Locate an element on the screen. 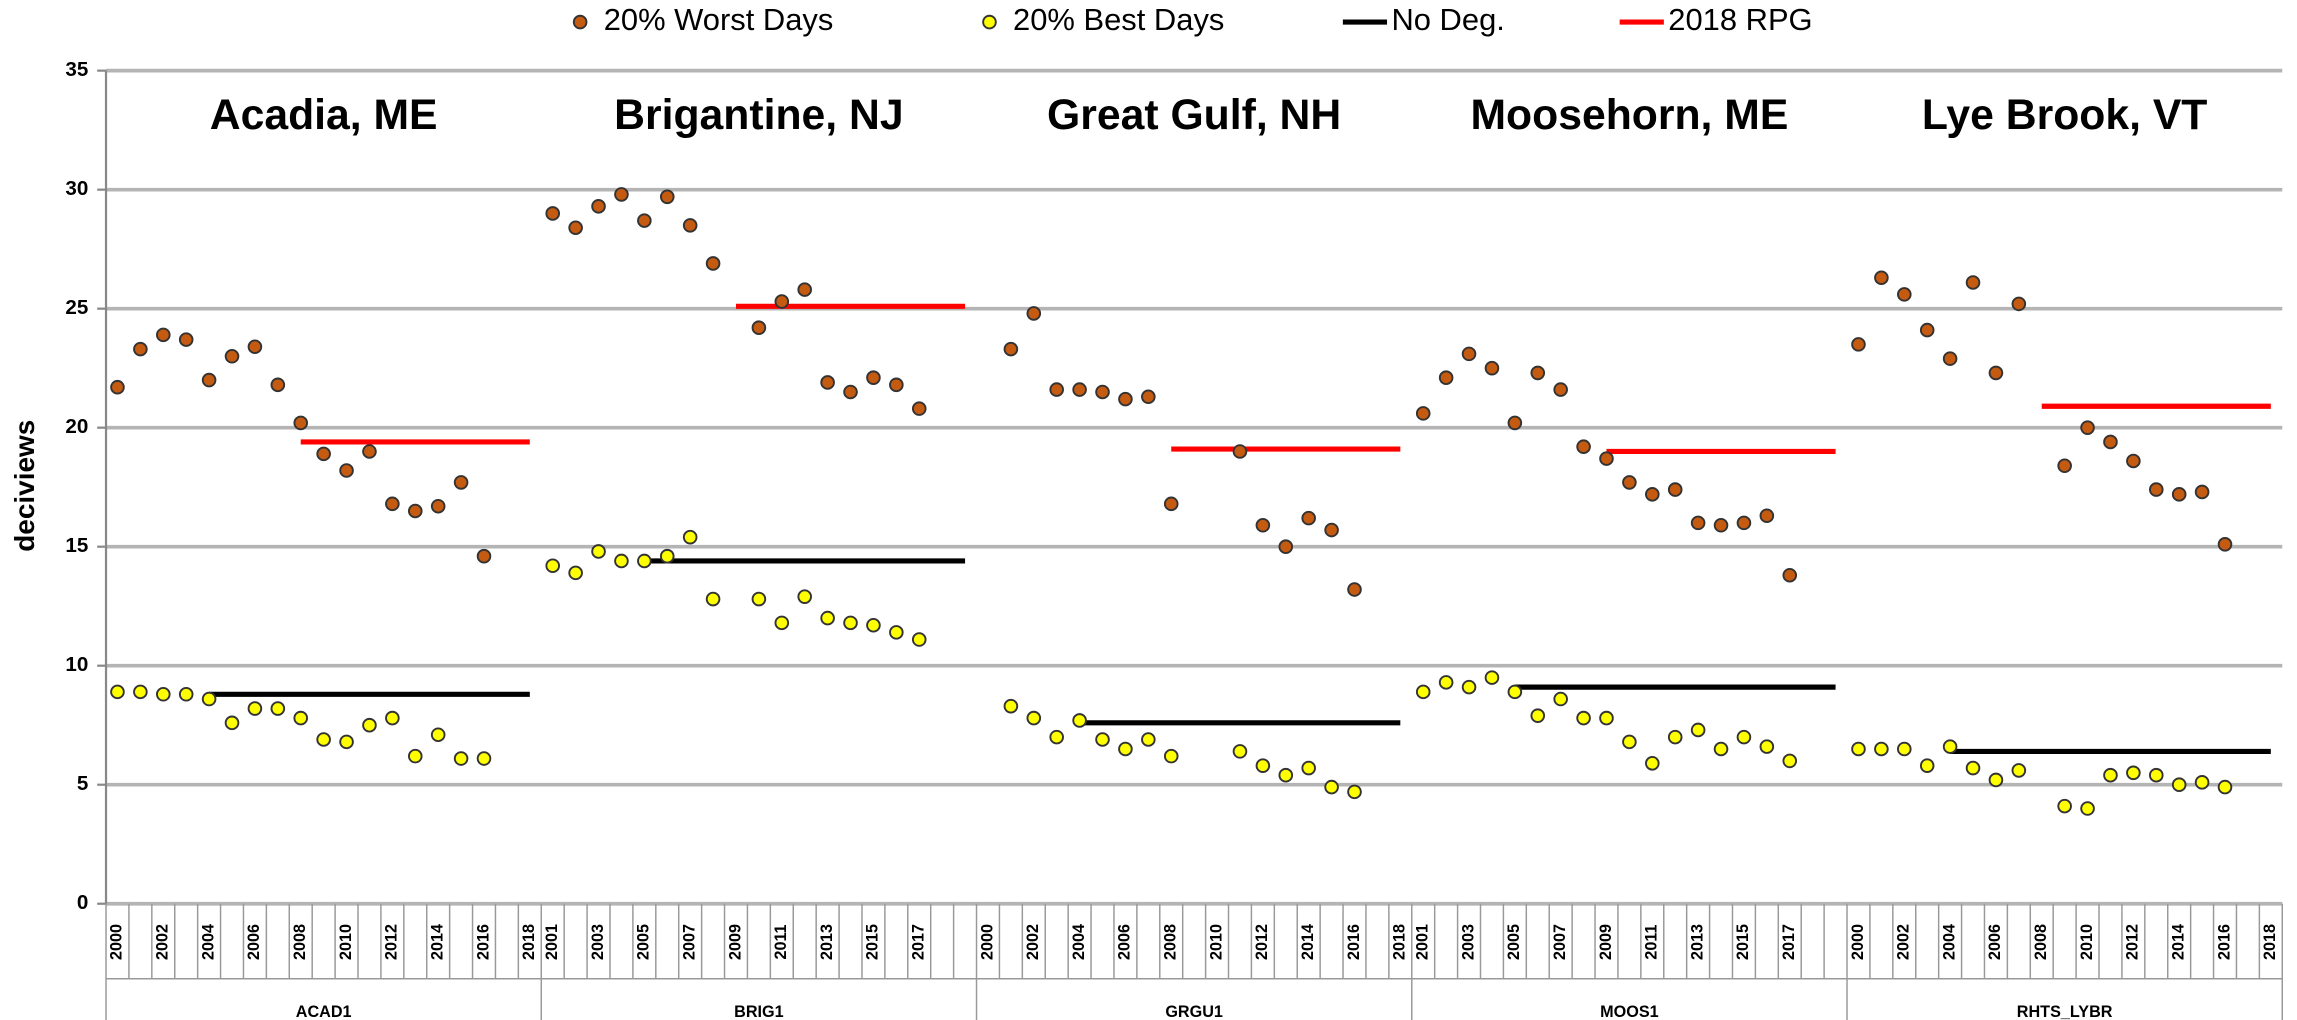  x-tick-label: 2017 is located at coordinates (919, 942).